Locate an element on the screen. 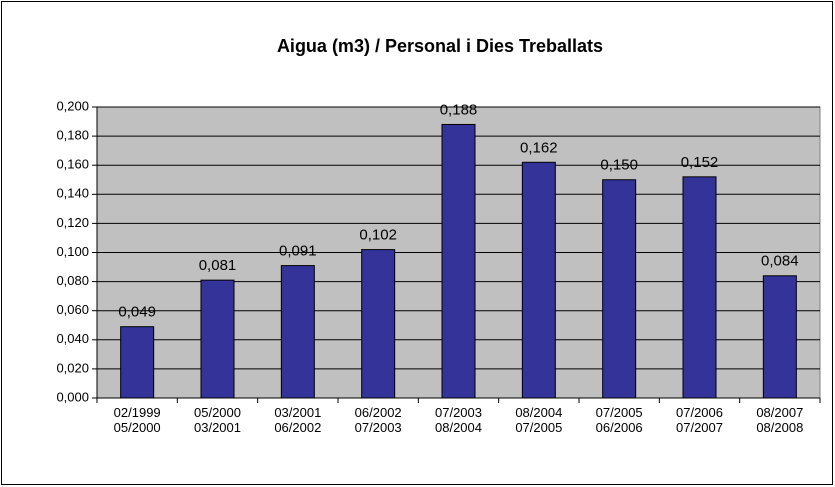 This screenshot has height=487, width=835. x-tick-label: 07/2005 06/2006 is located at coordinates (619, 420).